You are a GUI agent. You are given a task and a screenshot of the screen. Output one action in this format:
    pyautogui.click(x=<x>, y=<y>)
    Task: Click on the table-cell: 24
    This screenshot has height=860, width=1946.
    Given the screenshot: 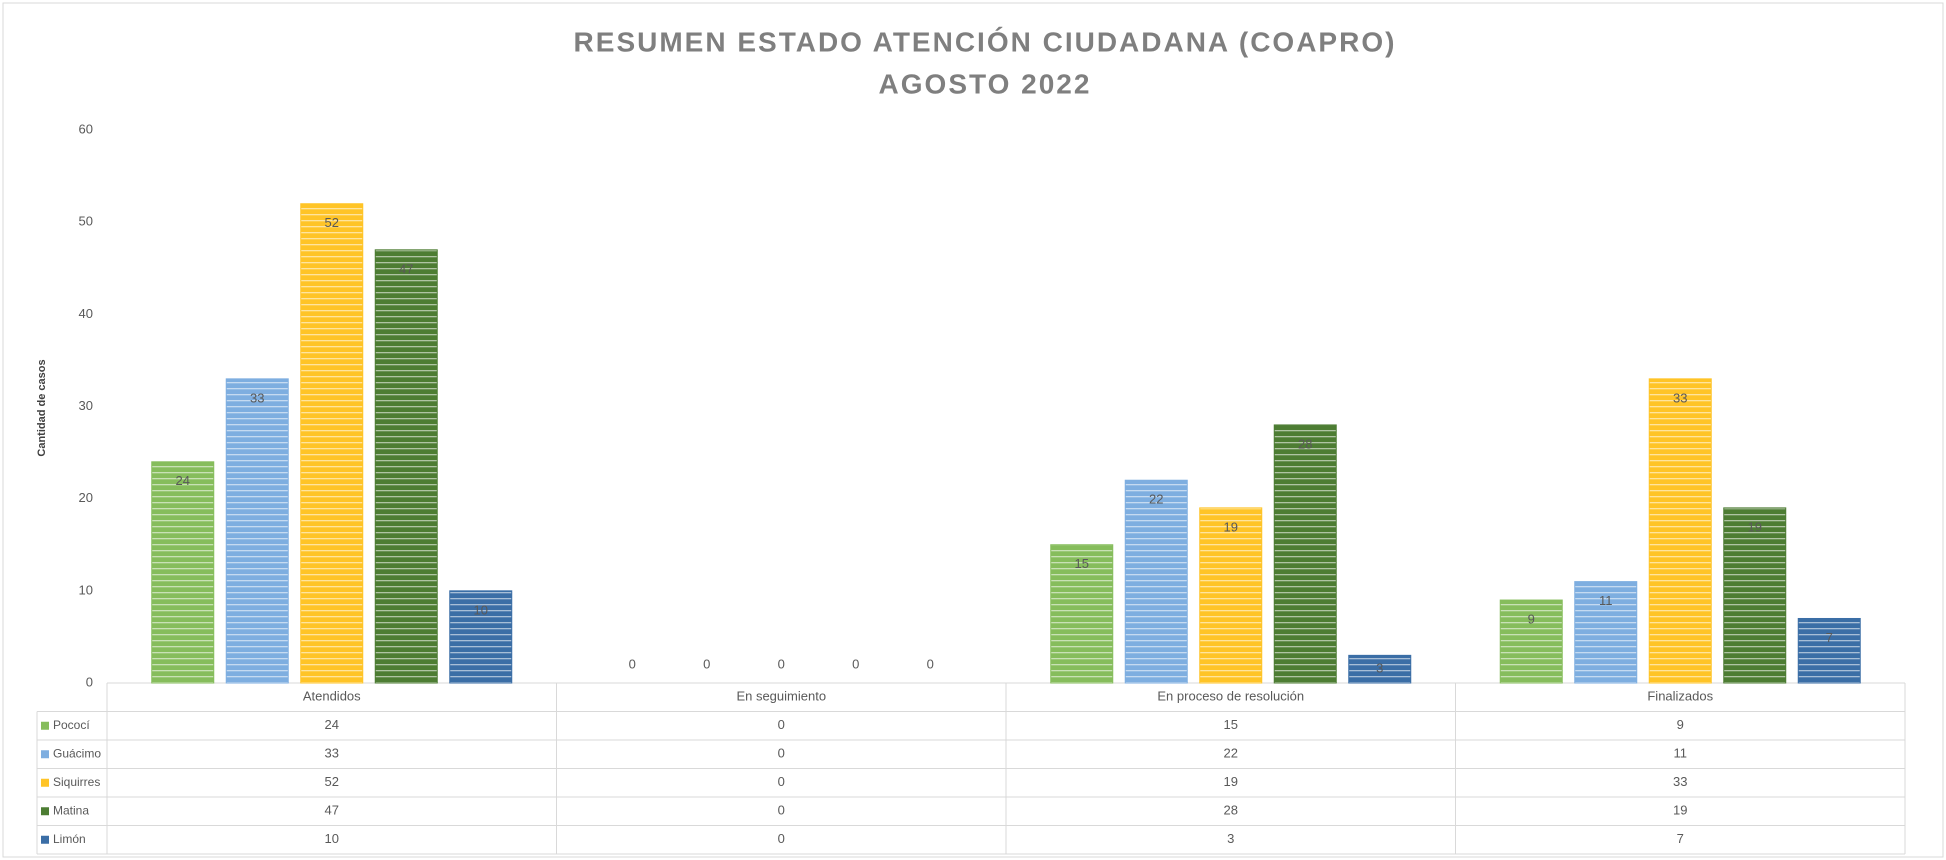 What is the action you would take?
    pyautogui.click(x=332, y=724)
    